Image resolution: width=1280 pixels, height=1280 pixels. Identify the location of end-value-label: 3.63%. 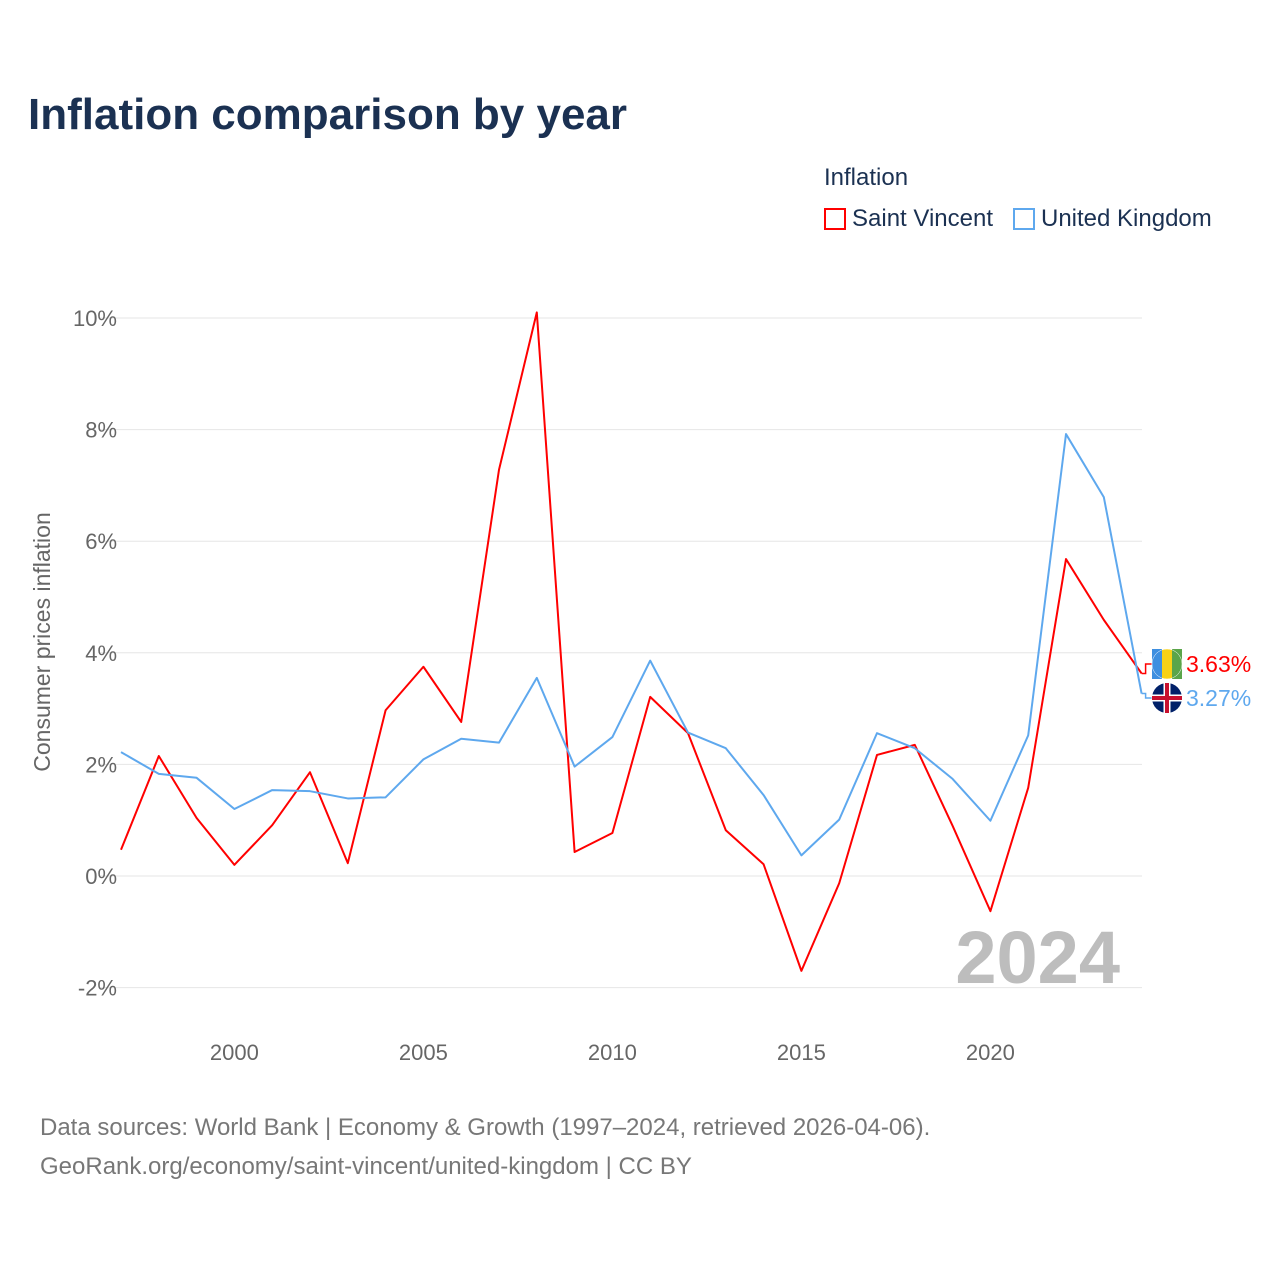
(1218, 664).